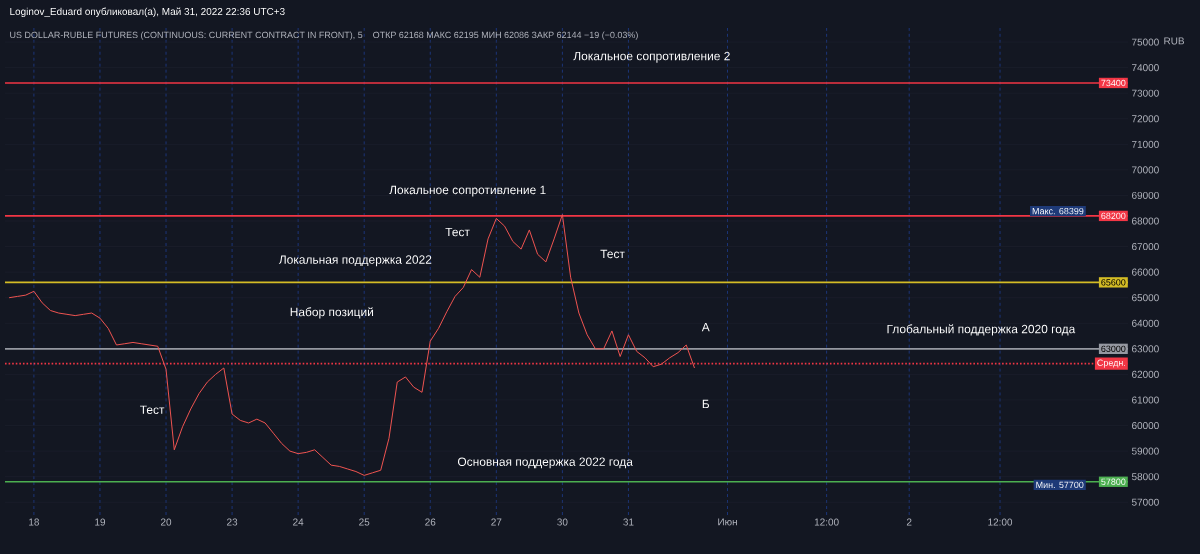 The width and height of the screenshot is (1200, 554). What do you see at coordinates (1145, 374) in the screenshot?
I see `y-tick-label: 62000` at bounding box center [1145, 374].